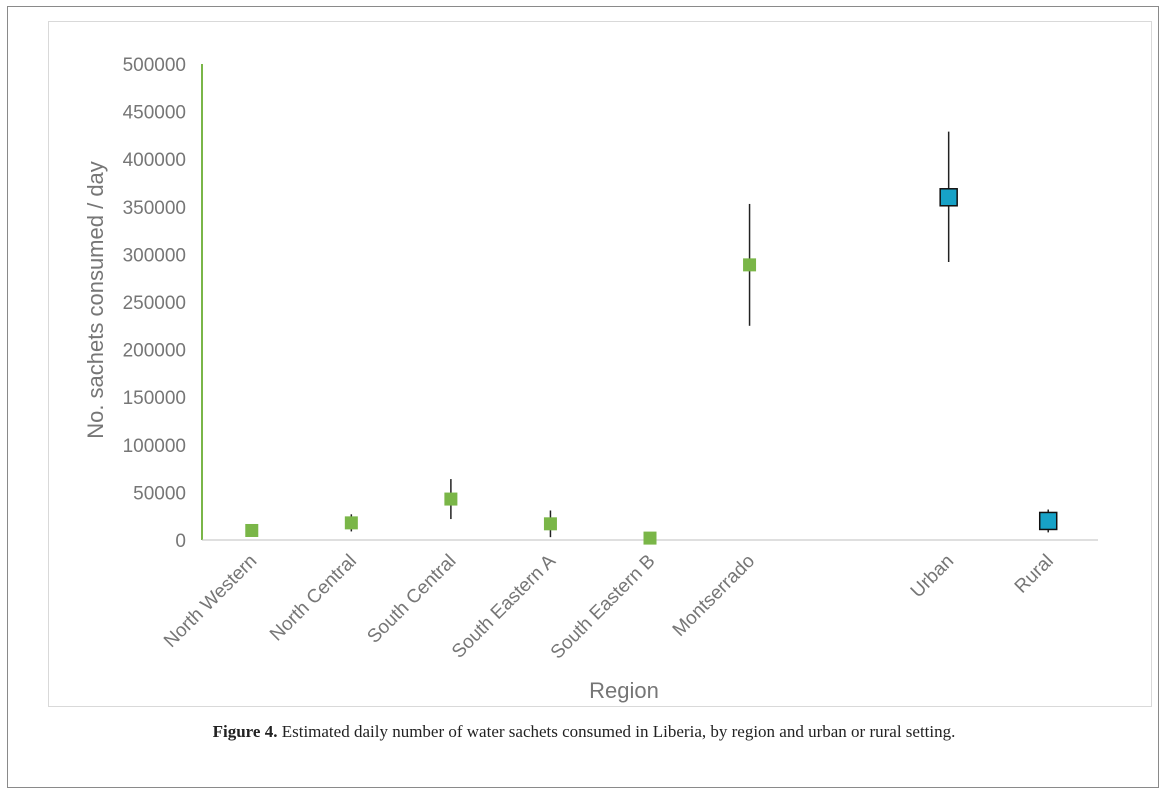 The height and width of the screenshot is (796, 1168). I want to click on x-tick-label: South Eastern B, so click(603, 607).